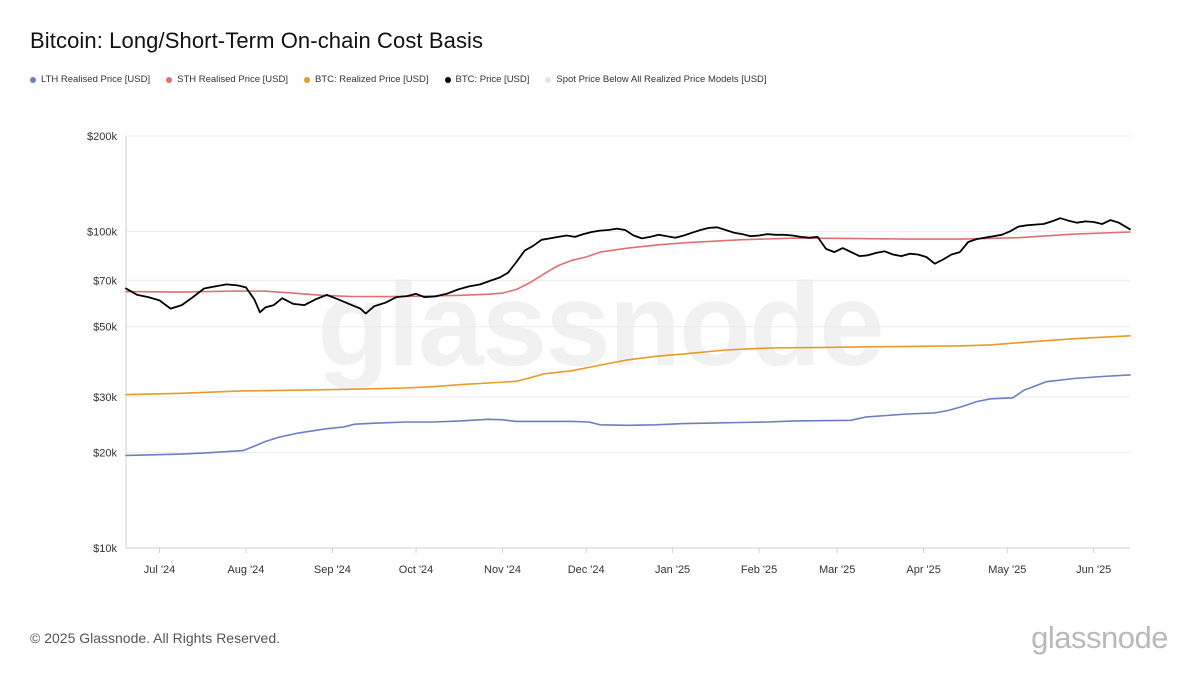  Describe the element at coordinates (105, 454) in the screenshot. I see `y-tick-label: $20k` at that location.